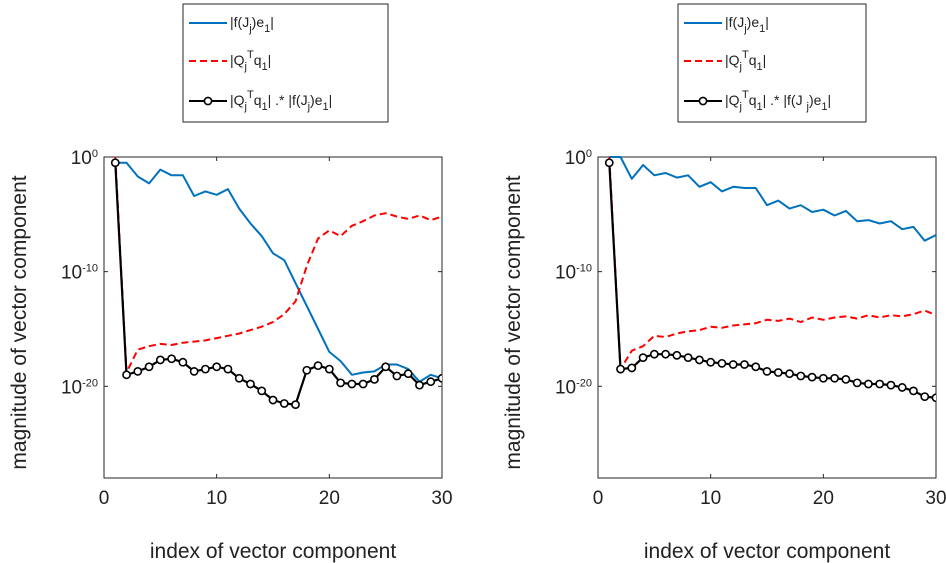  I want to click on legend: |f(Jj)e1| |QjTq1| |QjTq1| .* |f(Jj)e1|, so click(285, 63).